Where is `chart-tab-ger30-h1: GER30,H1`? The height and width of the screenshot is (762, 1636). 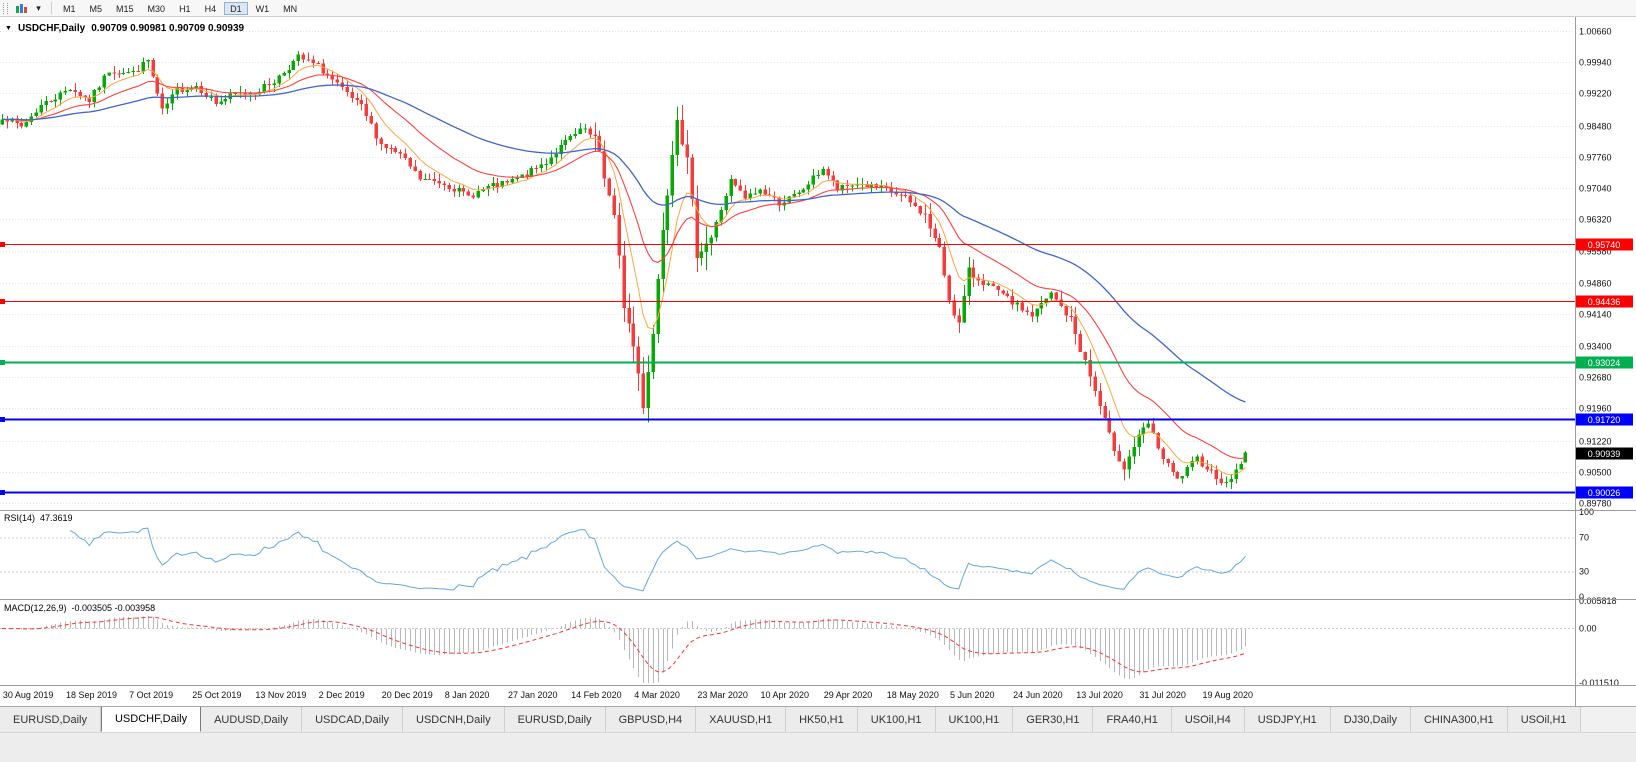 chart-tab-ger30-h1: GER30,H1 is located at coordinates (1053, 719).